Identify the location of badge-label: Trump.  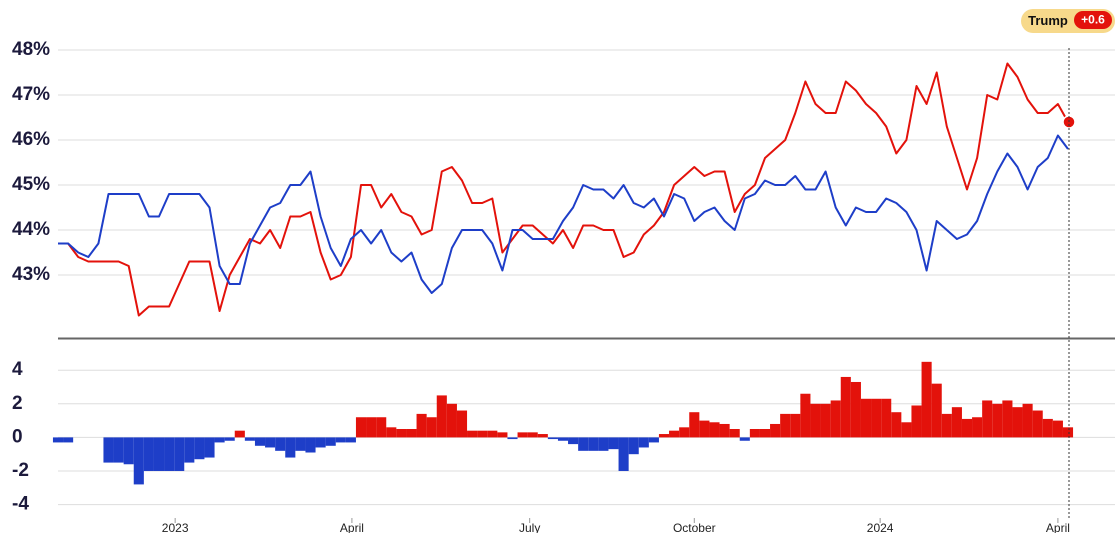
(1048, 20).